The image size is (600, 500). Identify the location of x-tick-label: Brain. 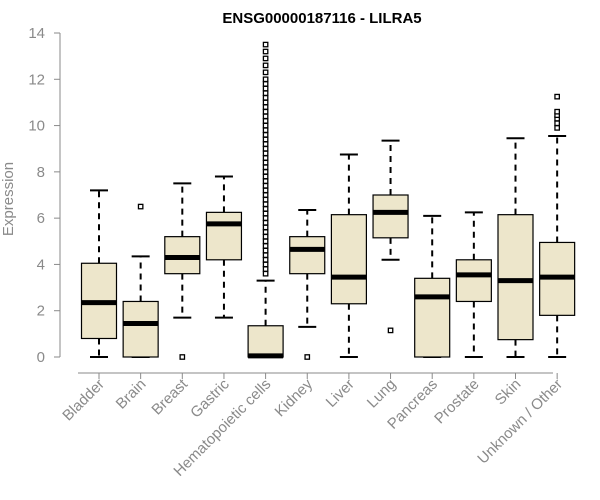
(131, 394).